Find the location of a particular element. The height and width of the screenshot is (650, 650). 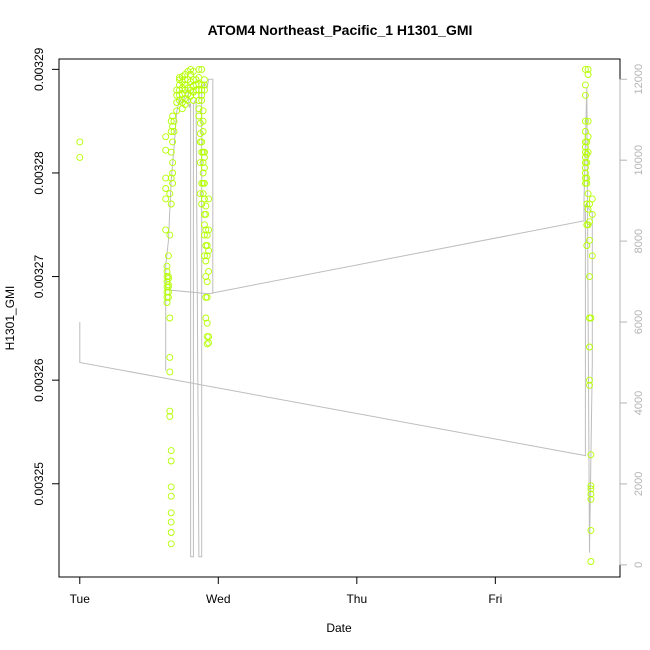

y2-tick-label: 4000 is located at coordinates (639, 403).